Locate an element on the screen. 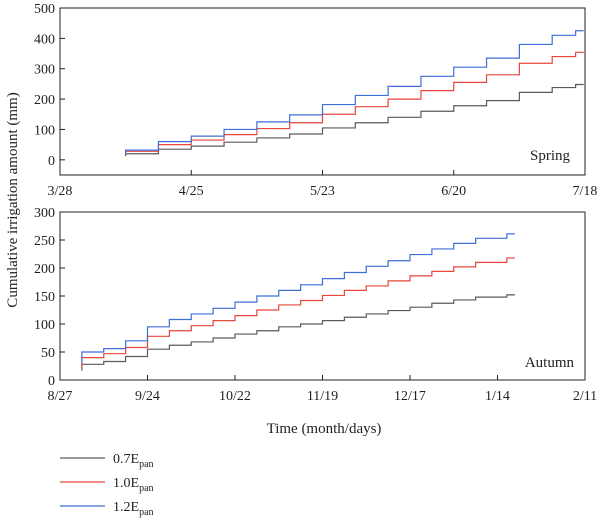  legend: 0.7Epan 1.0Epan 1.2Epan is located at coordinates (107, 485).